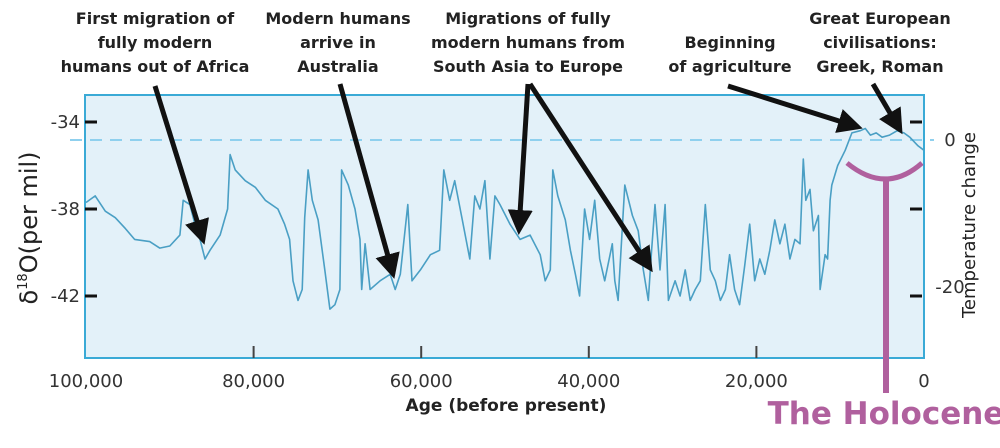  I want to click on annotation-line: Modern humans, so click(337, 18).